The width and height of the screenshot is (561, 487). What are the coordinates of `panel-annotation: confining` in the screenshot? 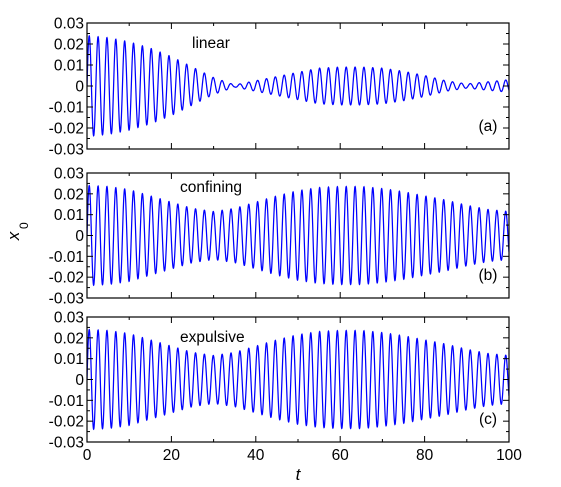 It's located at (211, 187).